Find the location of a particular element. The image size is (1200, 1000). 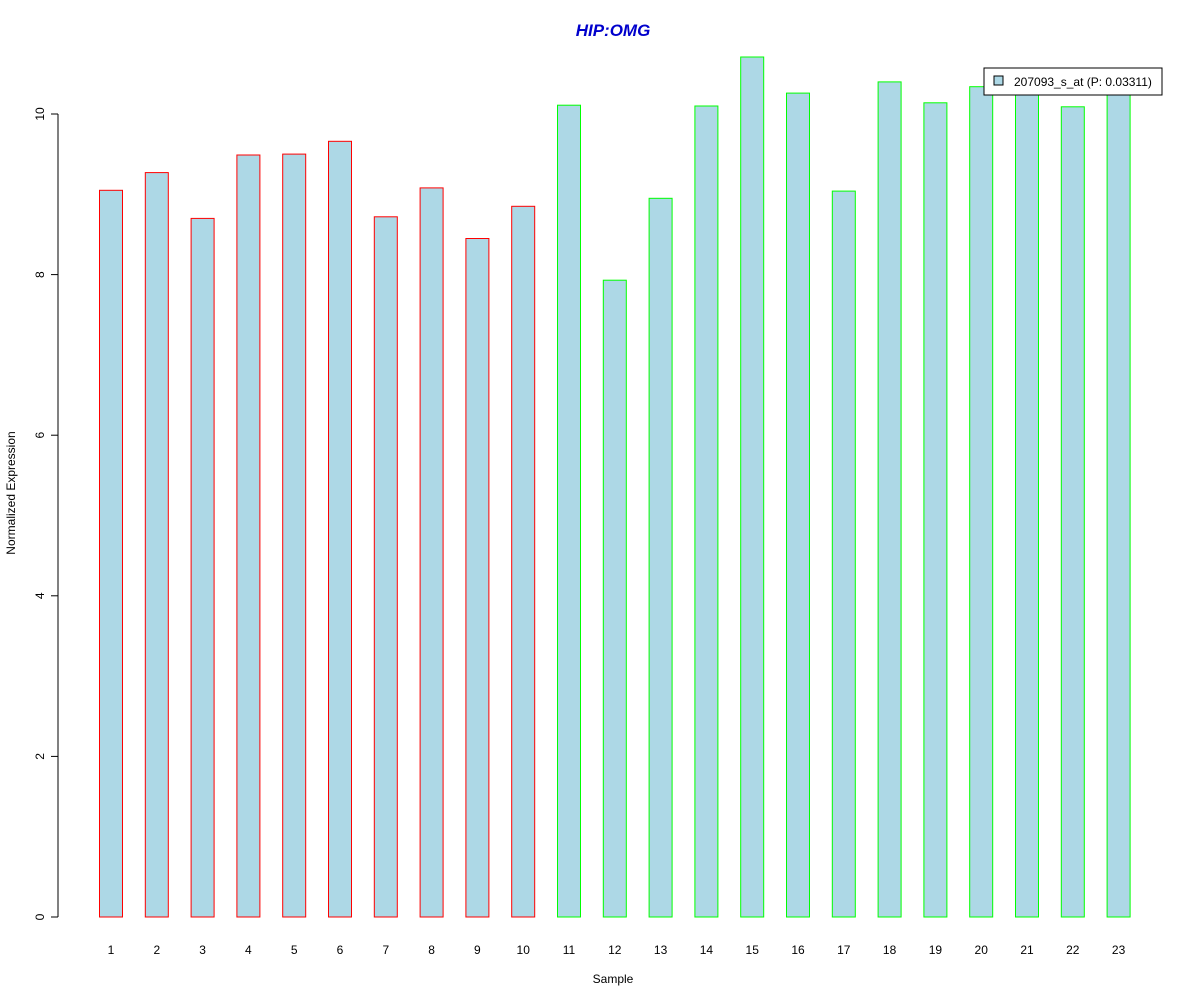

x-tick-label: 14 is located at coordinates (707, 950).